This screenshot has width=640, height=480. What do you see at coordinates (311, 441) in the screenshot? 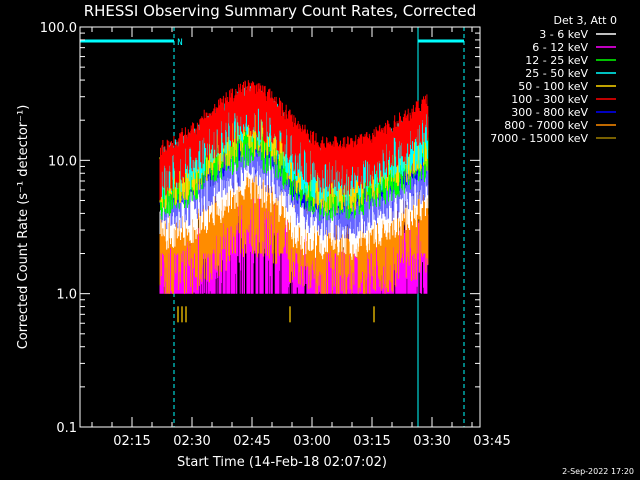
I see `x-tick-label: 03:00` at bounding box center [311, 441].